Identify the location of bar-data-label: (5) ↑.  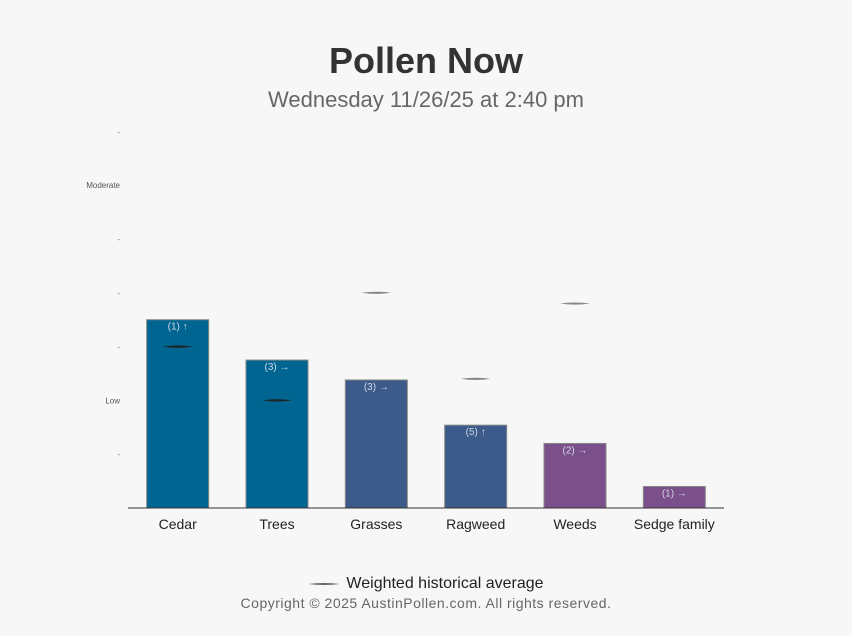
(476, 432).